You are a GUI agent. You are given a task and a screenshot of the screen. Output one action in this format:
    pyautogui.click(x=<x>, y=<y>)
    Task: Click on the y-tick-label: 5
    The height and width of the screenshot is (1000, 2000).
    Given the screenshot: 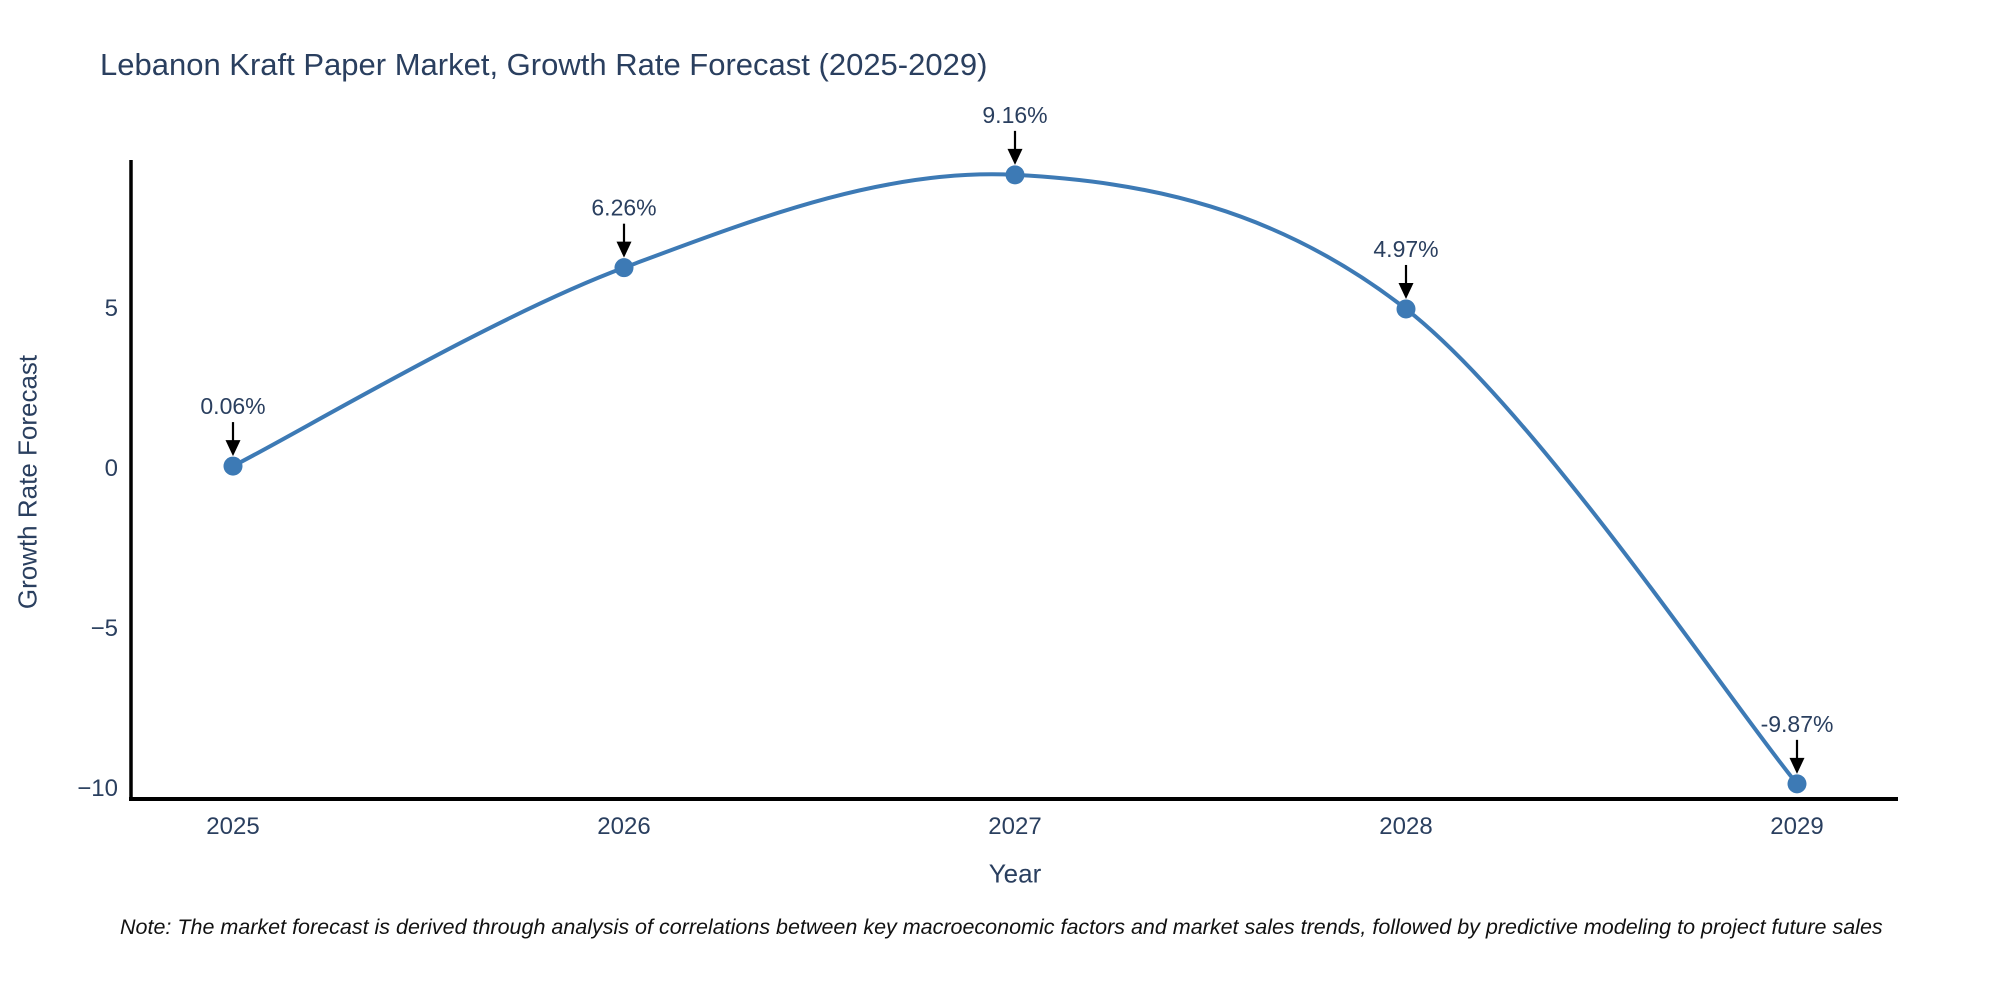 What is the action you would take?
    pyautogui.click(x=111, y=308)
    